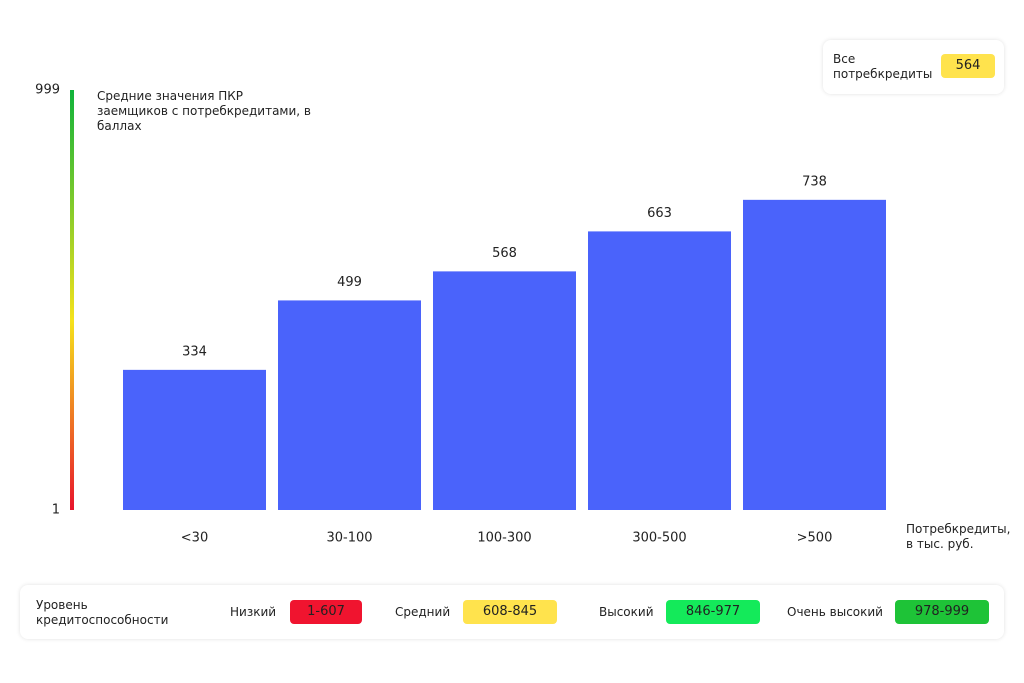 This screenshot has width=1024, height=683. Describe the element at coordinates (942, 612) in the screenshot. I see `level-range: 978-999` at that location.